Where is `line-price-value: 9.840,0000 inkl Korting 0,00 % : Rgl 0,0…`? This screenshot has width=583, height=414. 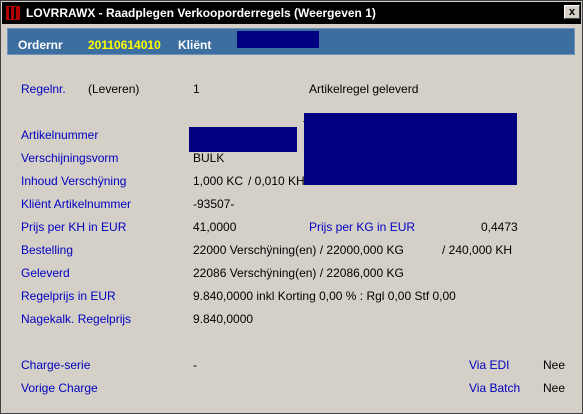 line-price-value: 9.840,0000 inkl Korting 0,00 % : Rgl 0,0… is located at coordinates (324, 296).